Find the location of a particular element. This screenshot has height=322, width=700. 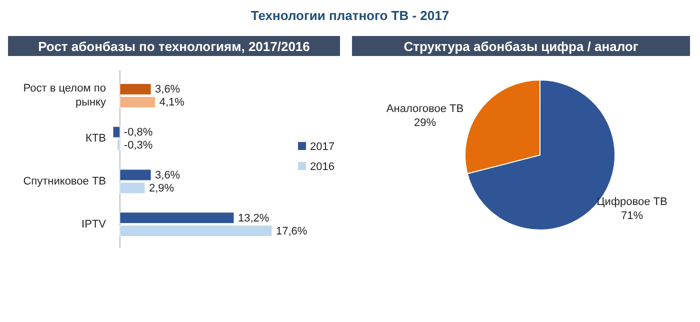

legend-label: 2017 is located at coordinates (322, 147).